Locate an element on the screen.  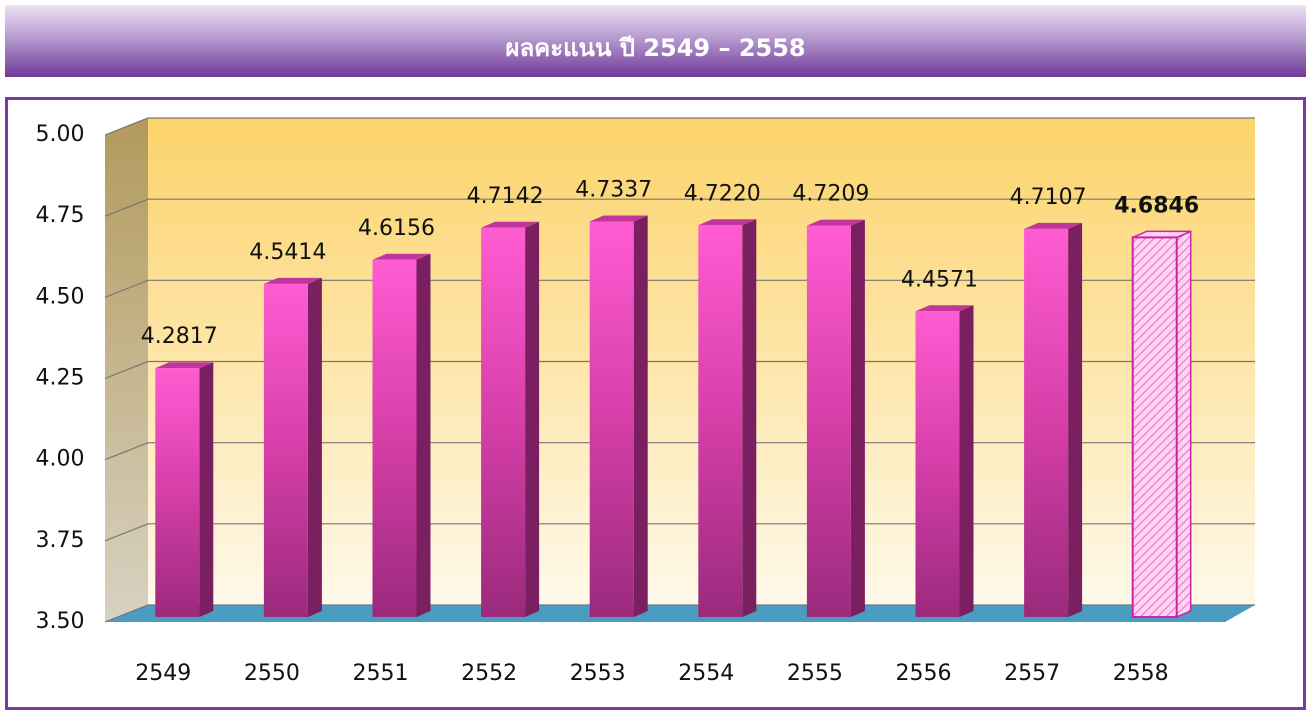
x-tick-label: 2549 is located at coordinates (163, 673).